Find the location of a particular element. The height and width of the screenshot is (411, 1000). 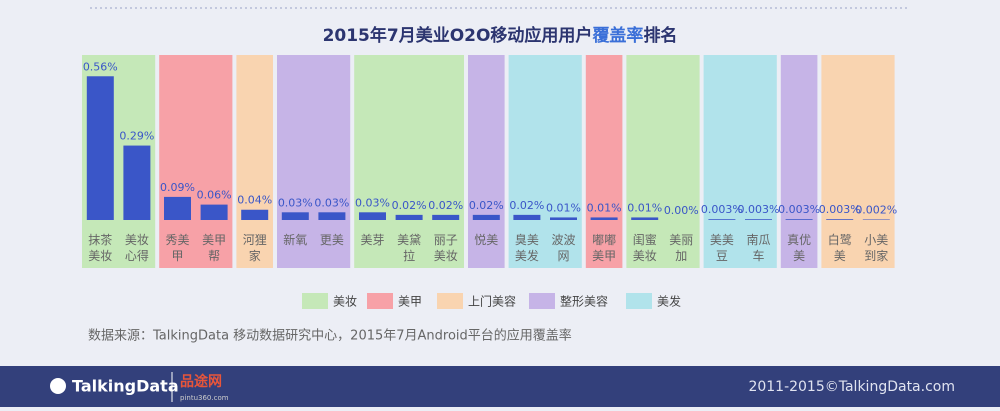

title-part: 2015年7月美业O2O移动应用用户 is located at coordinates (458, 35).